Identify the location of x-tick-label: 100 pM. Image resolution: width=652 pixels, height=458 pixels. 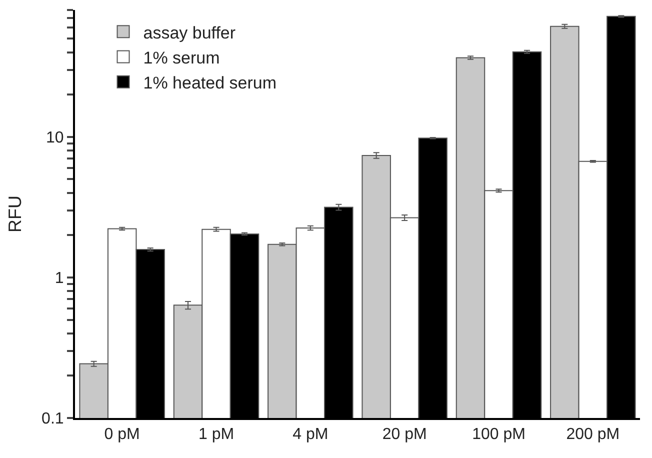
(499, 435).